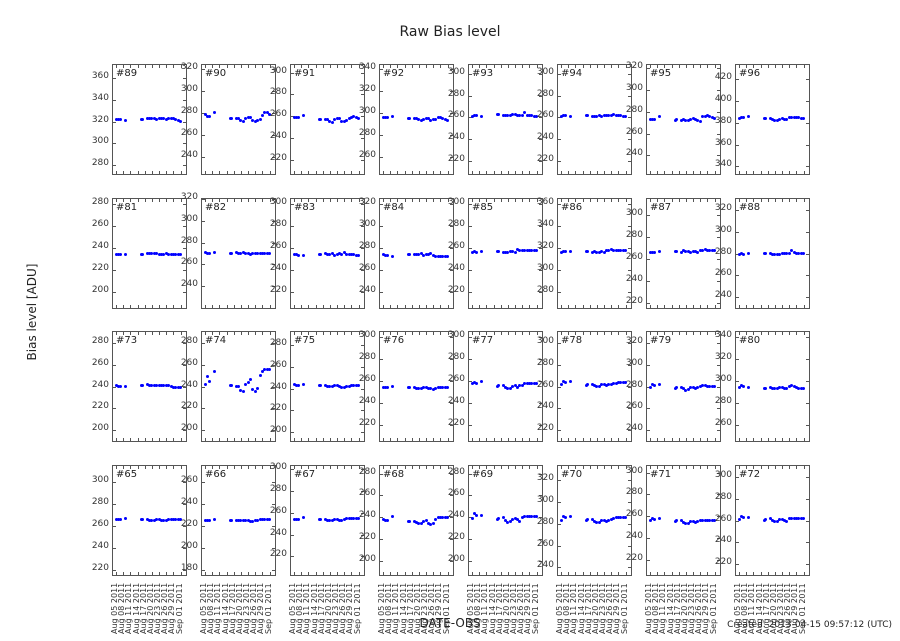  I want to click on y-tick-label: 320, so click(634, 340).